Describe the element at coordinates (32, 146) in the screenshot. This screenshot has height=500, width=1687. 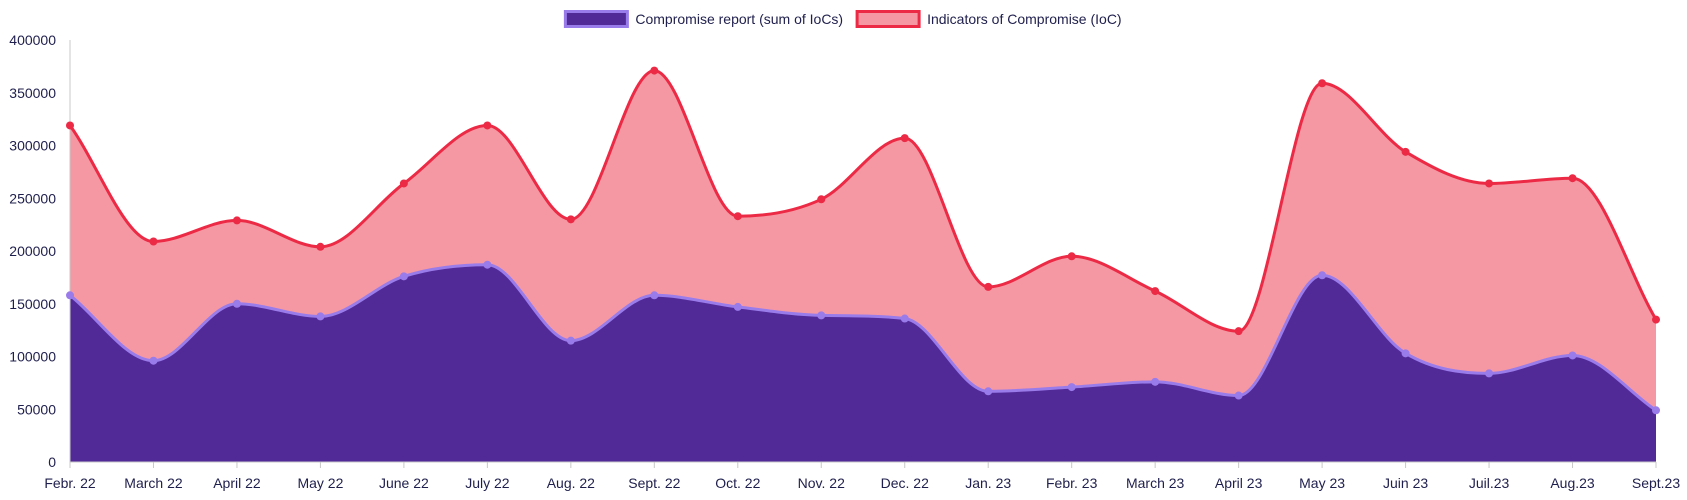
I see `y-tick-label: 300000` at that location.